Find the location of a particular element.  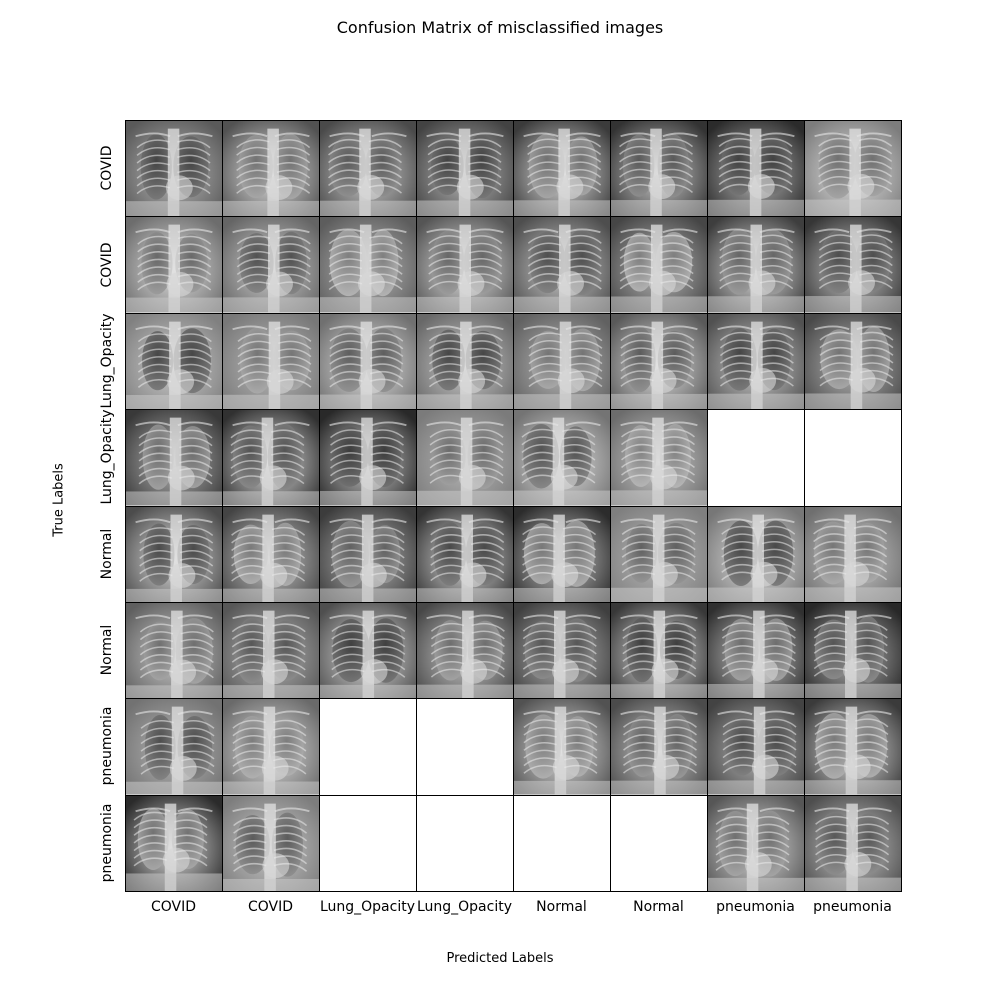

row-label: Normal is located at coordinates (107, 650).